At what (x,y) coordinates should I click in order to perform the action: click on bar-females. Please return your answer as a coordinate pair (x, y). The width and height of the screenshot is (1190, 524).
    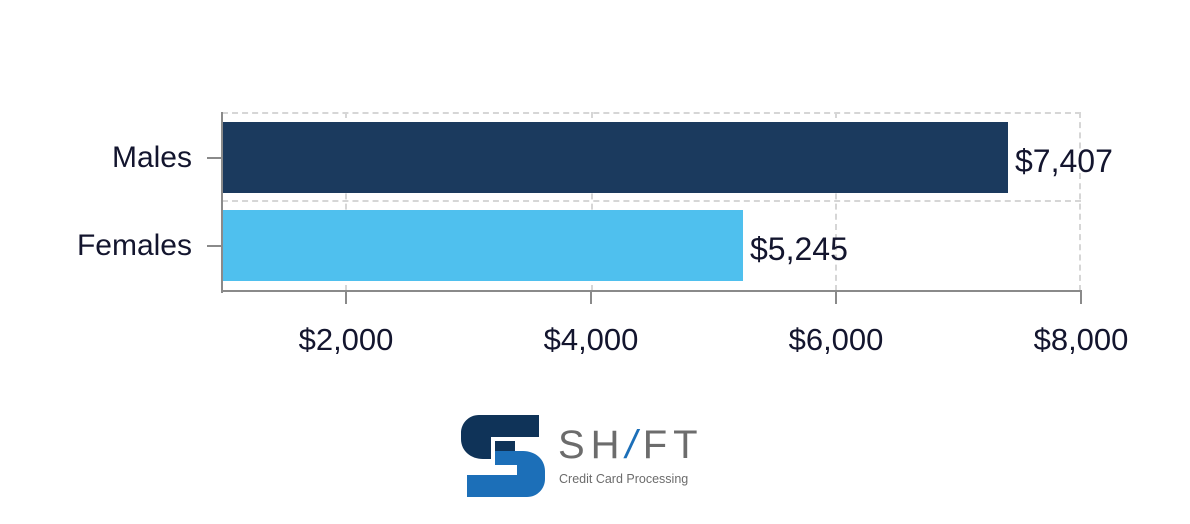
    Looking at the image, I should click on (483, 245).